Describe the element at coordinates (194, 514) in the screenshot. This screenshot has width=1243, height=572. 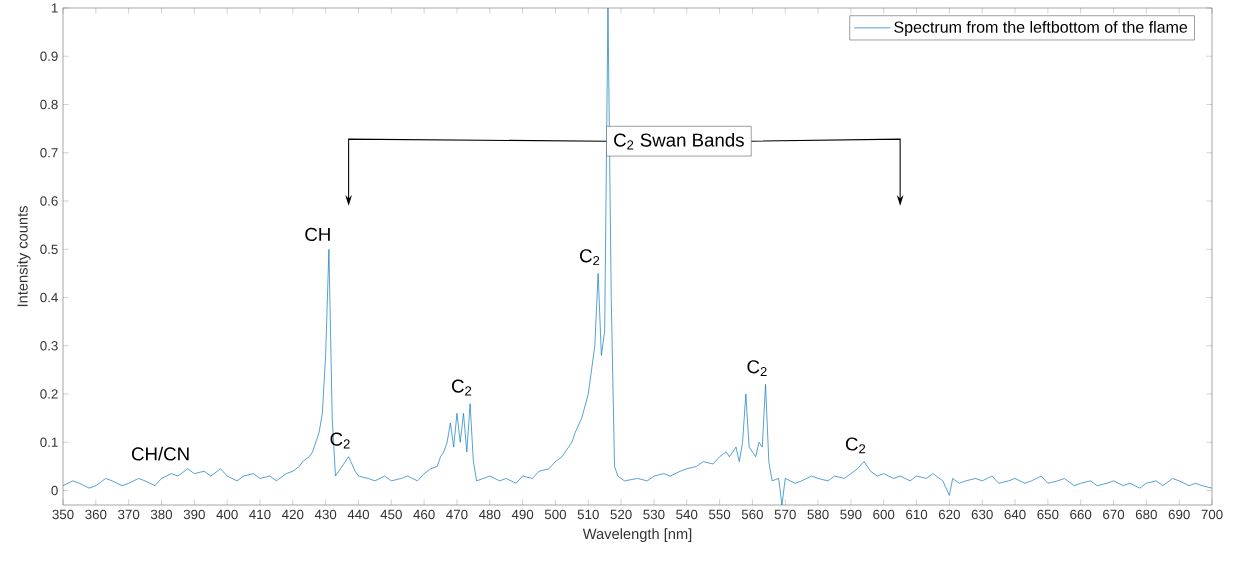
I see `x-tick-label: 390` at that location.